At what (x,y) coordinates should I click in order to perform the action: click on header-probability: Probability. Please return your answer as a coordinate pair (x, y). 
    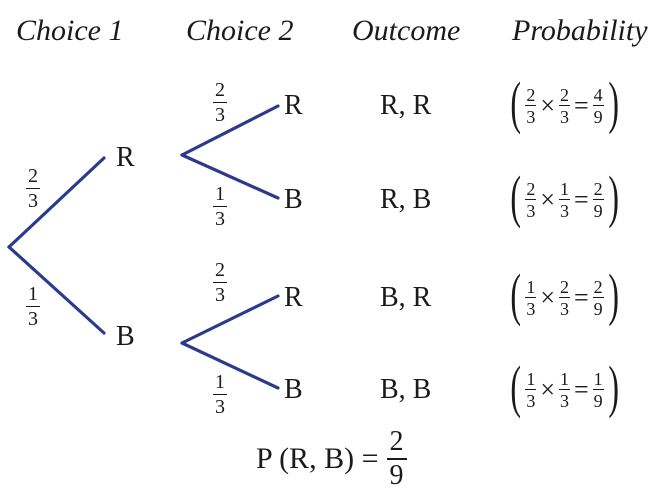
    Looking at the image, I should click on (580, 30).